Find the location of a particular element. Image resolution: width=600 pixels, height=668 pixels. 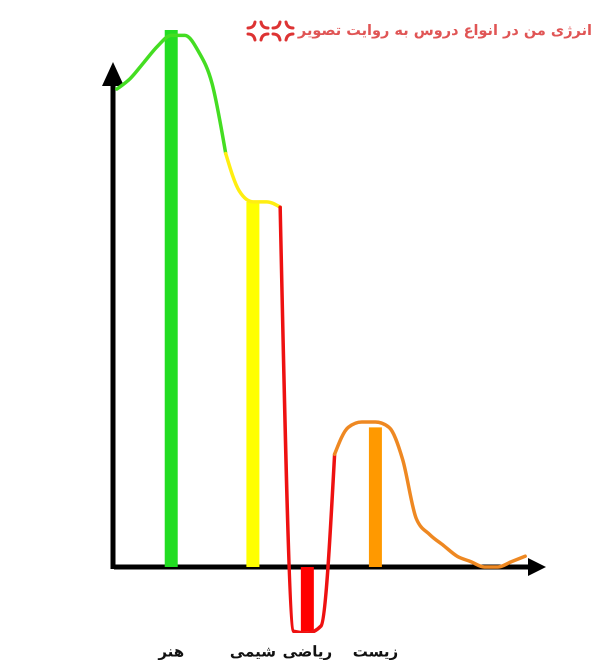

x-tick-label: هنر is located at coordinates (170, 651).